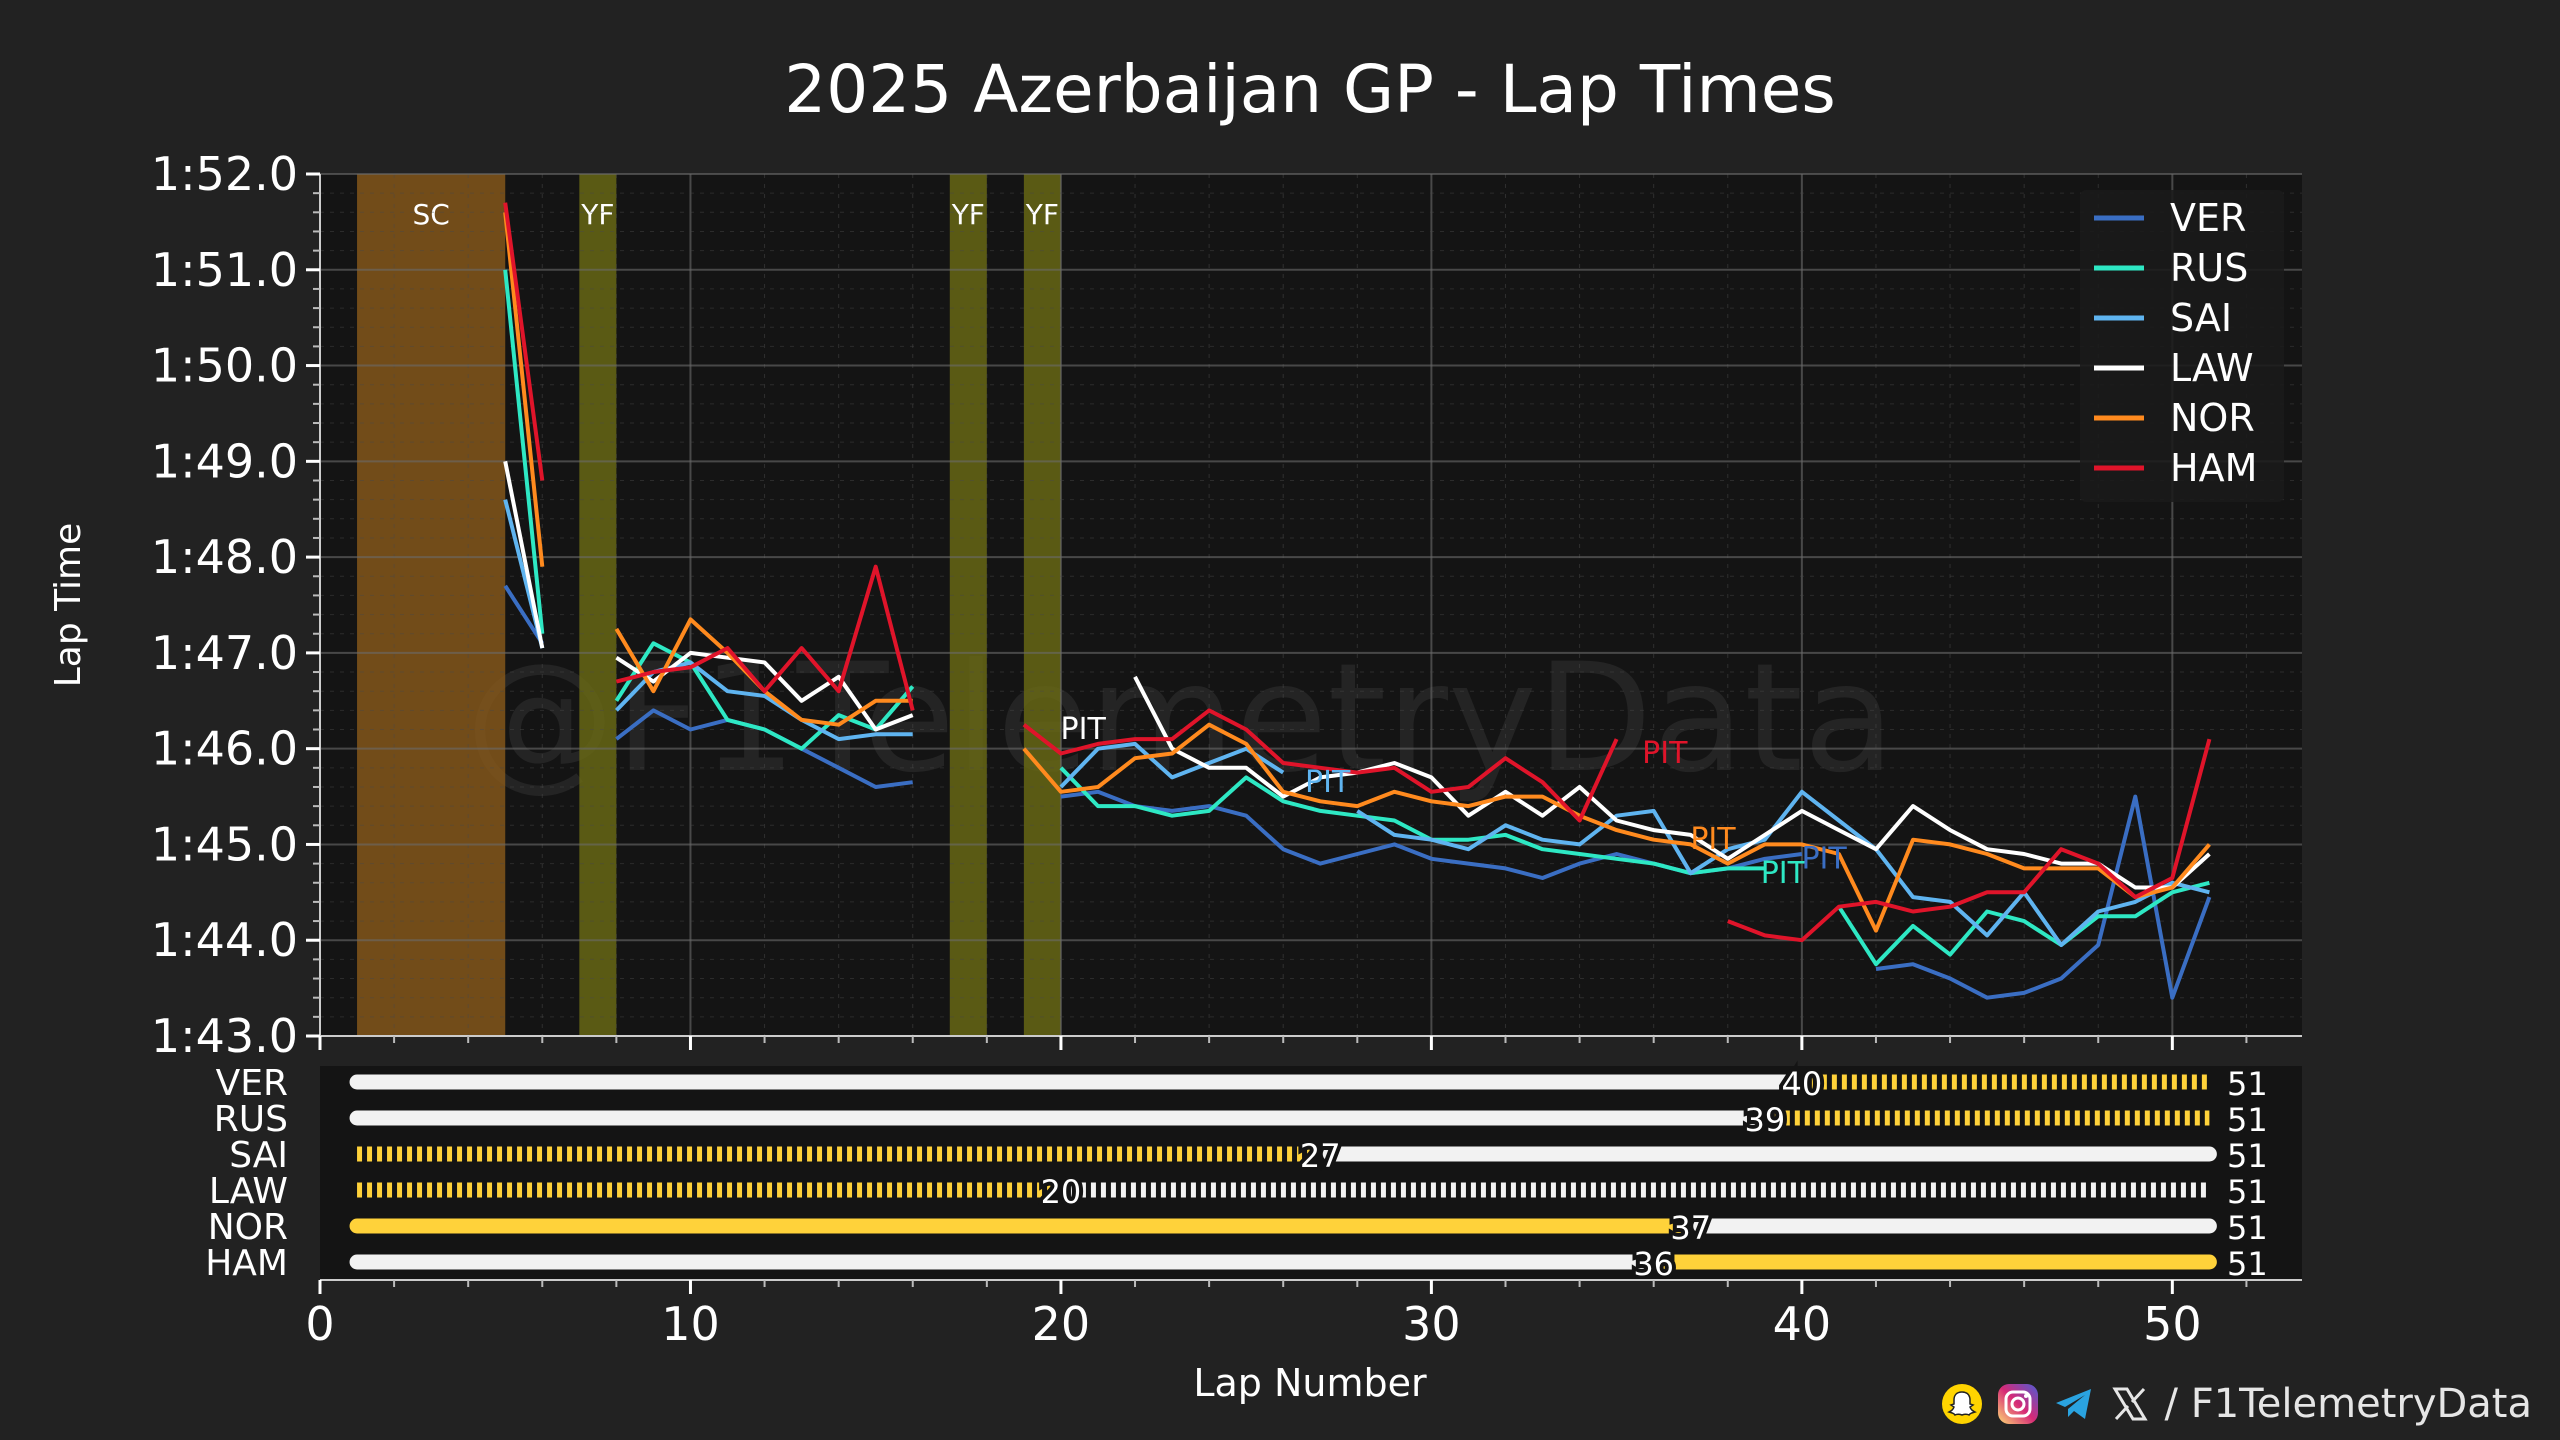  I want to click on period-label-3: YF, so click(1042, 214).